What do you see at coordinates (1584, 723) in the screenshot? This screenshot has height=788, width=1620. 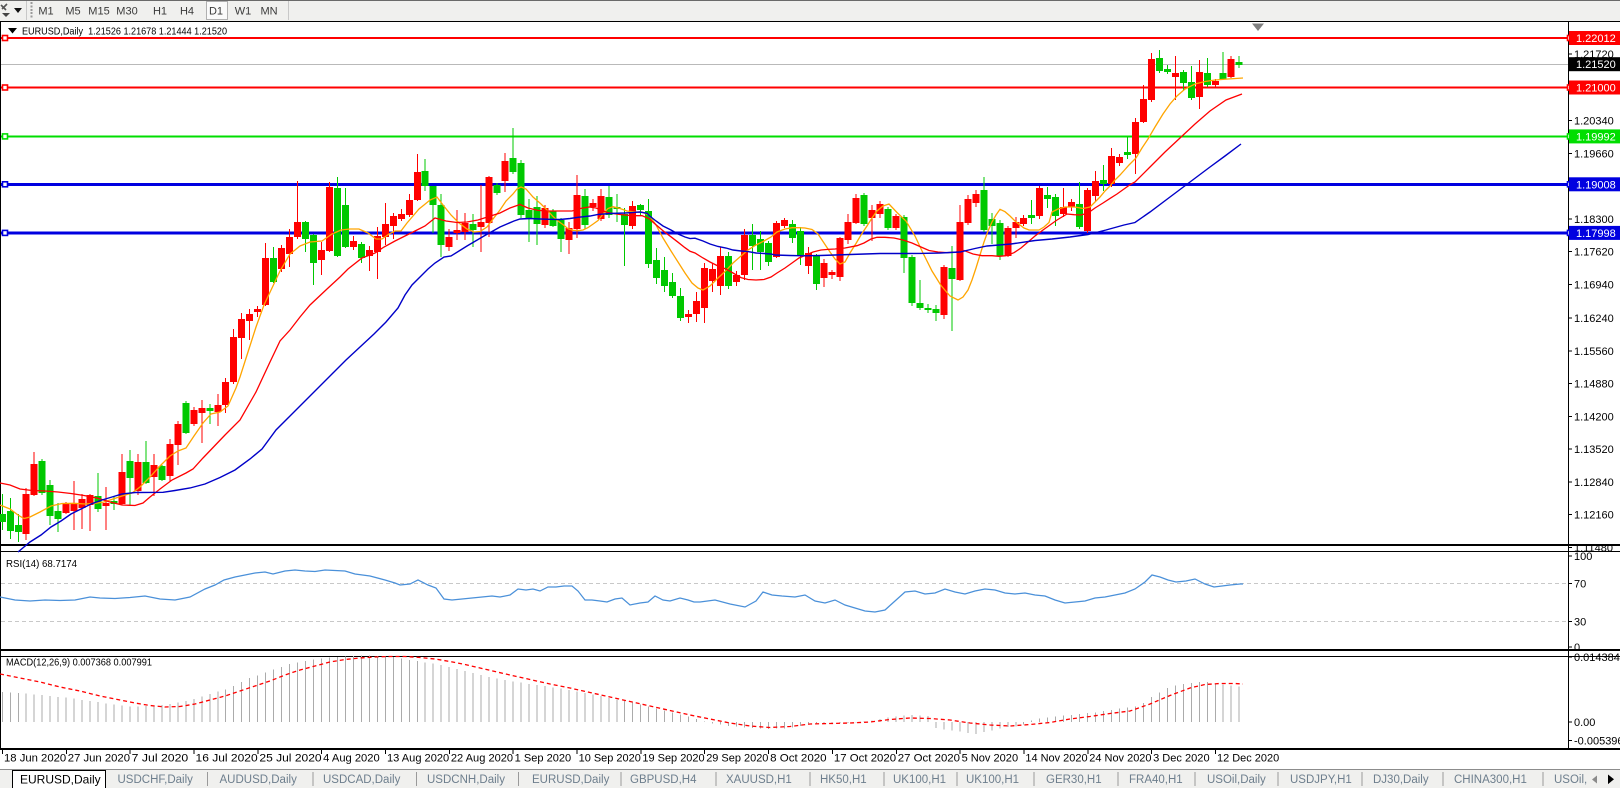 I see `svg-text: 0.00` at bounding box center [1584, 723].